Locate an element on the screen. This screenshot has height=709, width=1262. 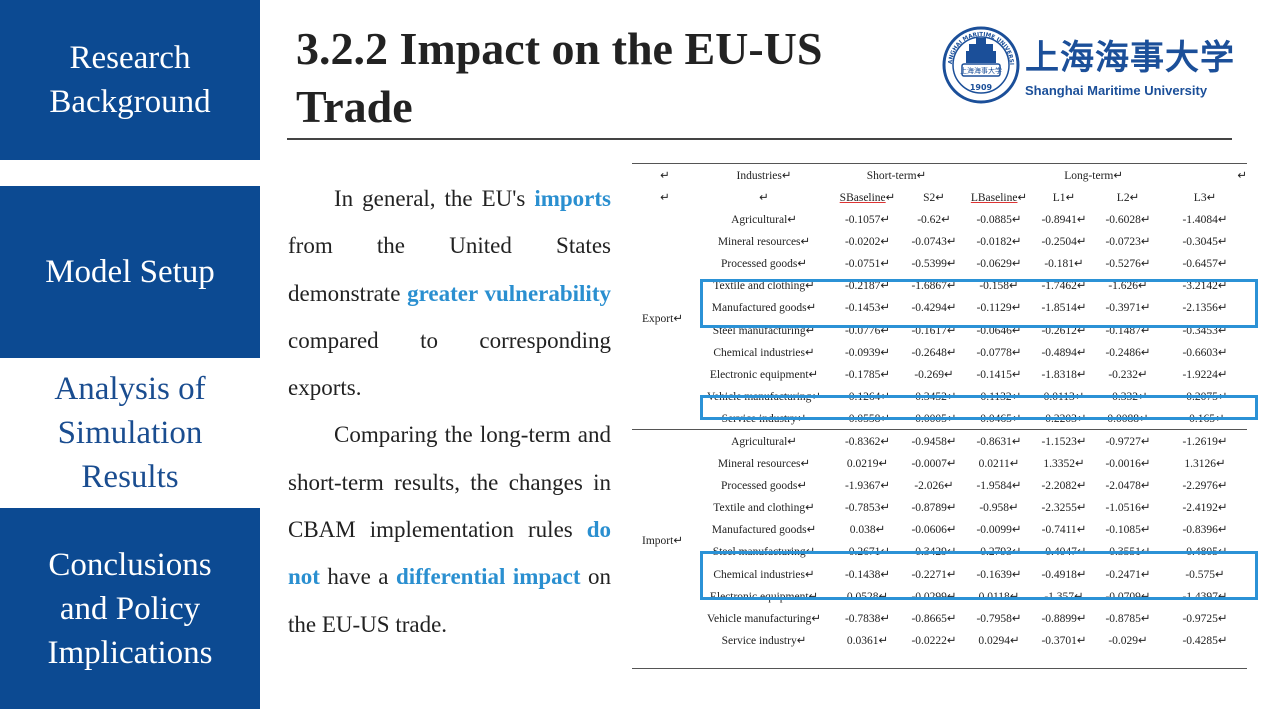
value-cell: -0.0939↵ is located at coordinates (867, 352).